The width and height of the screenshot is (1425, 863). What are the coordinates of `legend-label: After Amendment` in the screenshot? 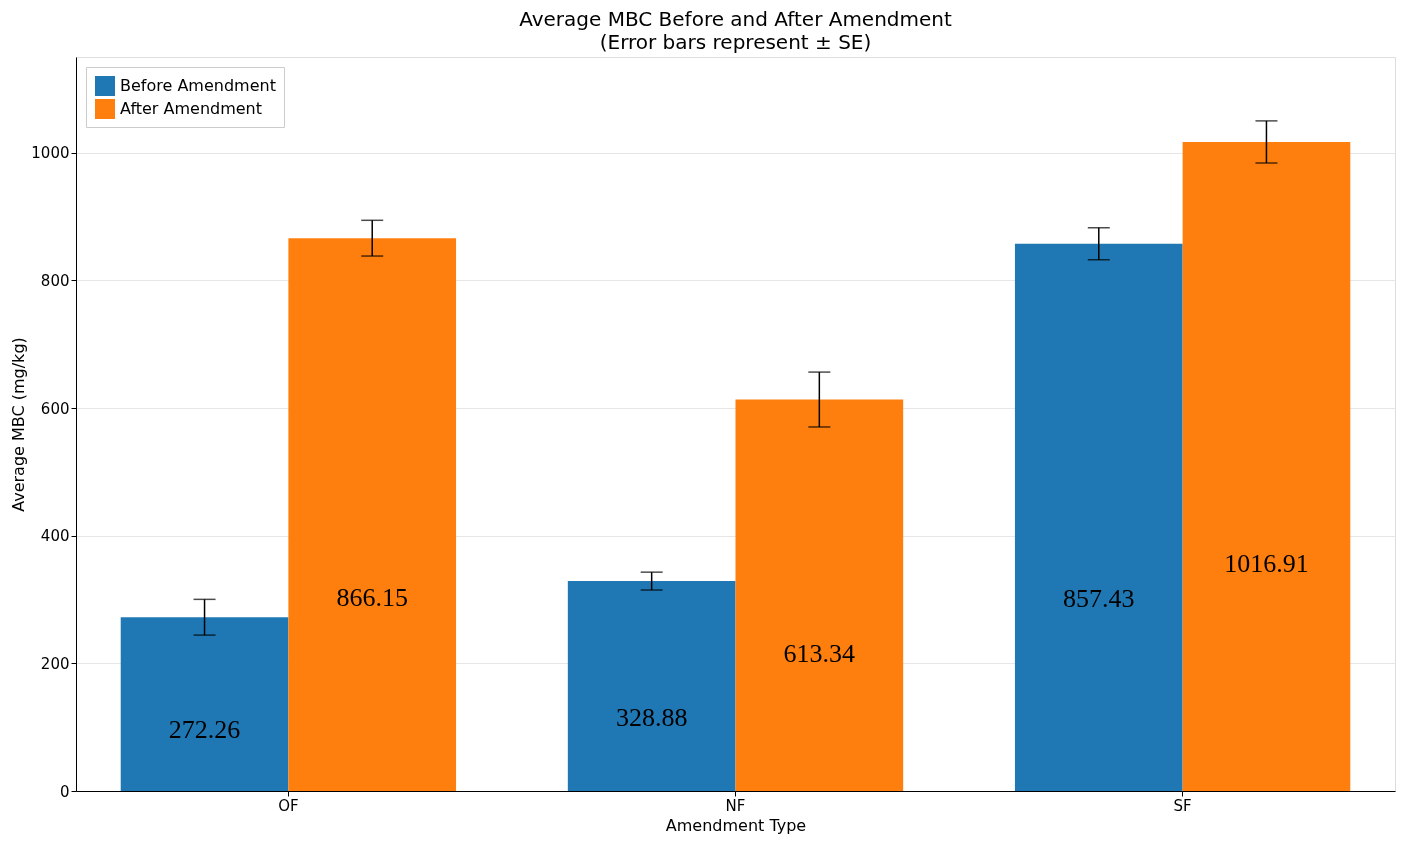 It's located at (191, 108).